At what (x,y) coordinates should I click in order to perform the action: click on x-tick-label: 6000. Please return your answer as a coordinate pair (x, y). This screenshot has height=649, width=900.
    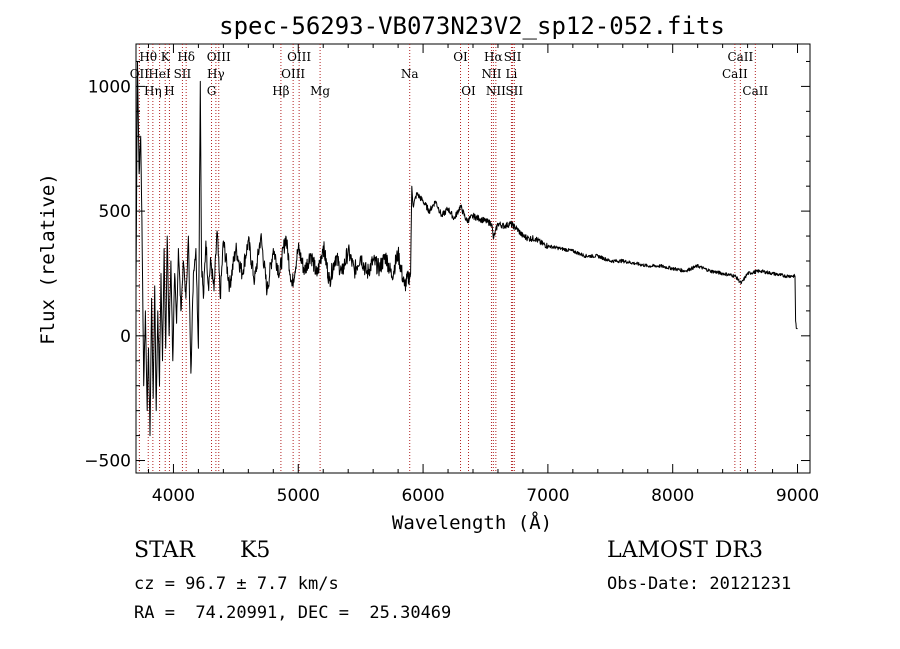
    Looking at the image, I should click on (422, 496).